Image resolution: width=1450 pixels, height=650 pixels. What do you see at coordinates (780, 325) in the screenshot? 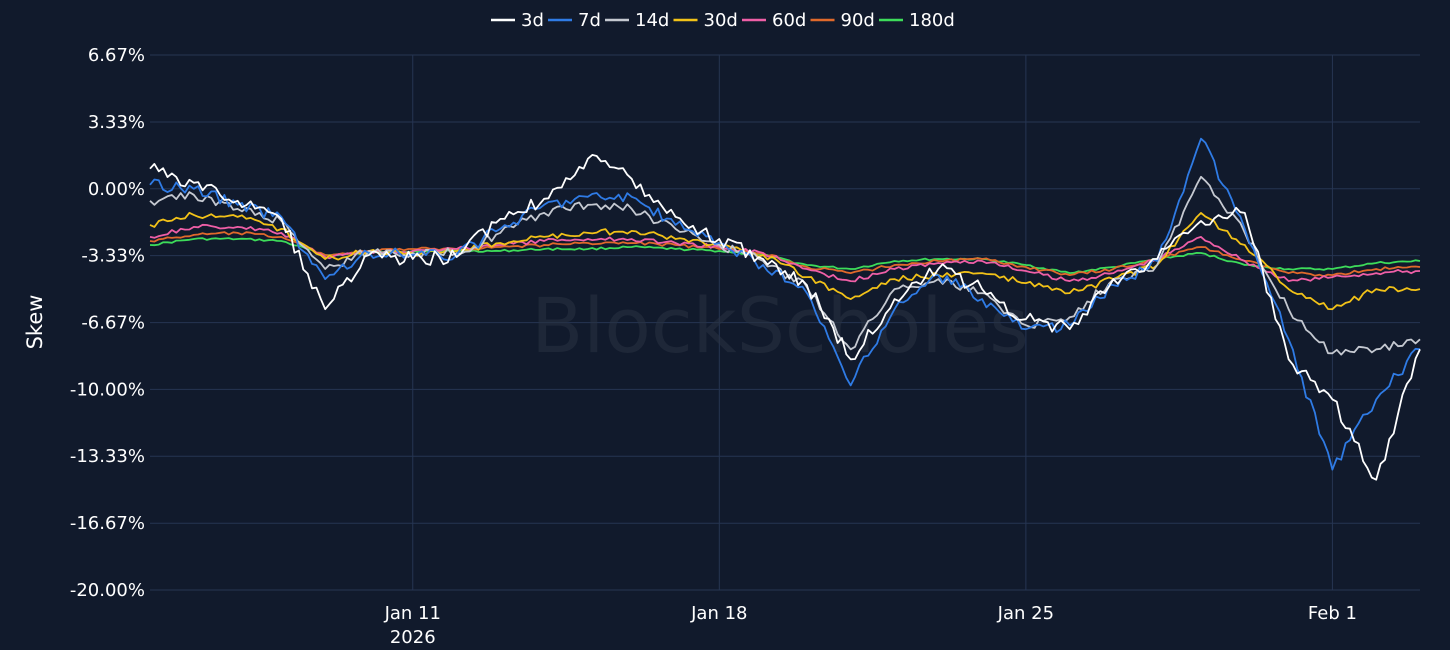
I see `blockscholes-watermark: BlockScholes` at bounding box center [780, 325].